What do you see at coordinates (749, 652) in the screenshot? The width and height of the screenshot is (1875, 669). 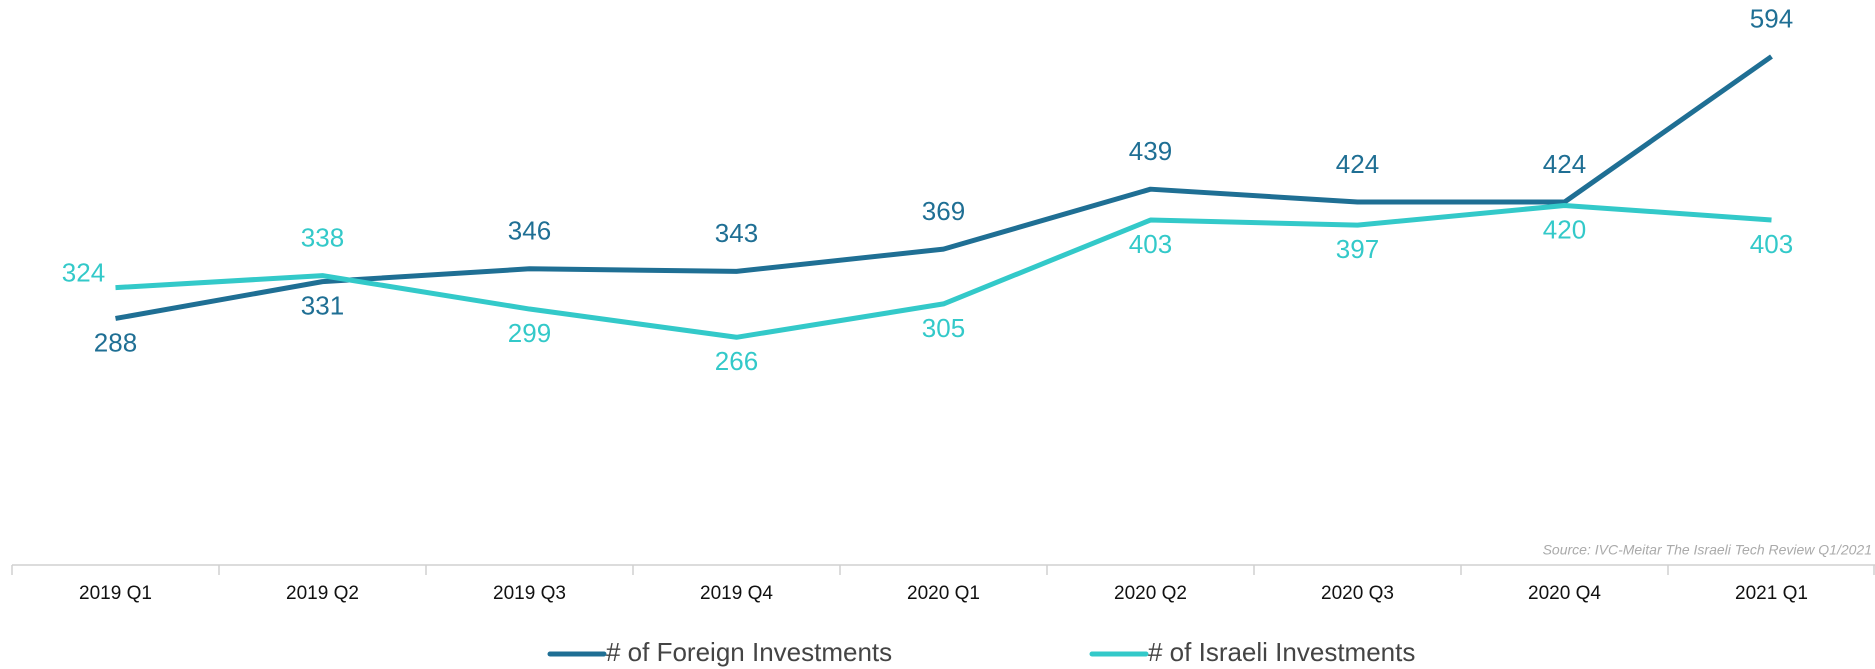 I see `legend-label: # of Foreign Investments` at bounding box center [749, 652].